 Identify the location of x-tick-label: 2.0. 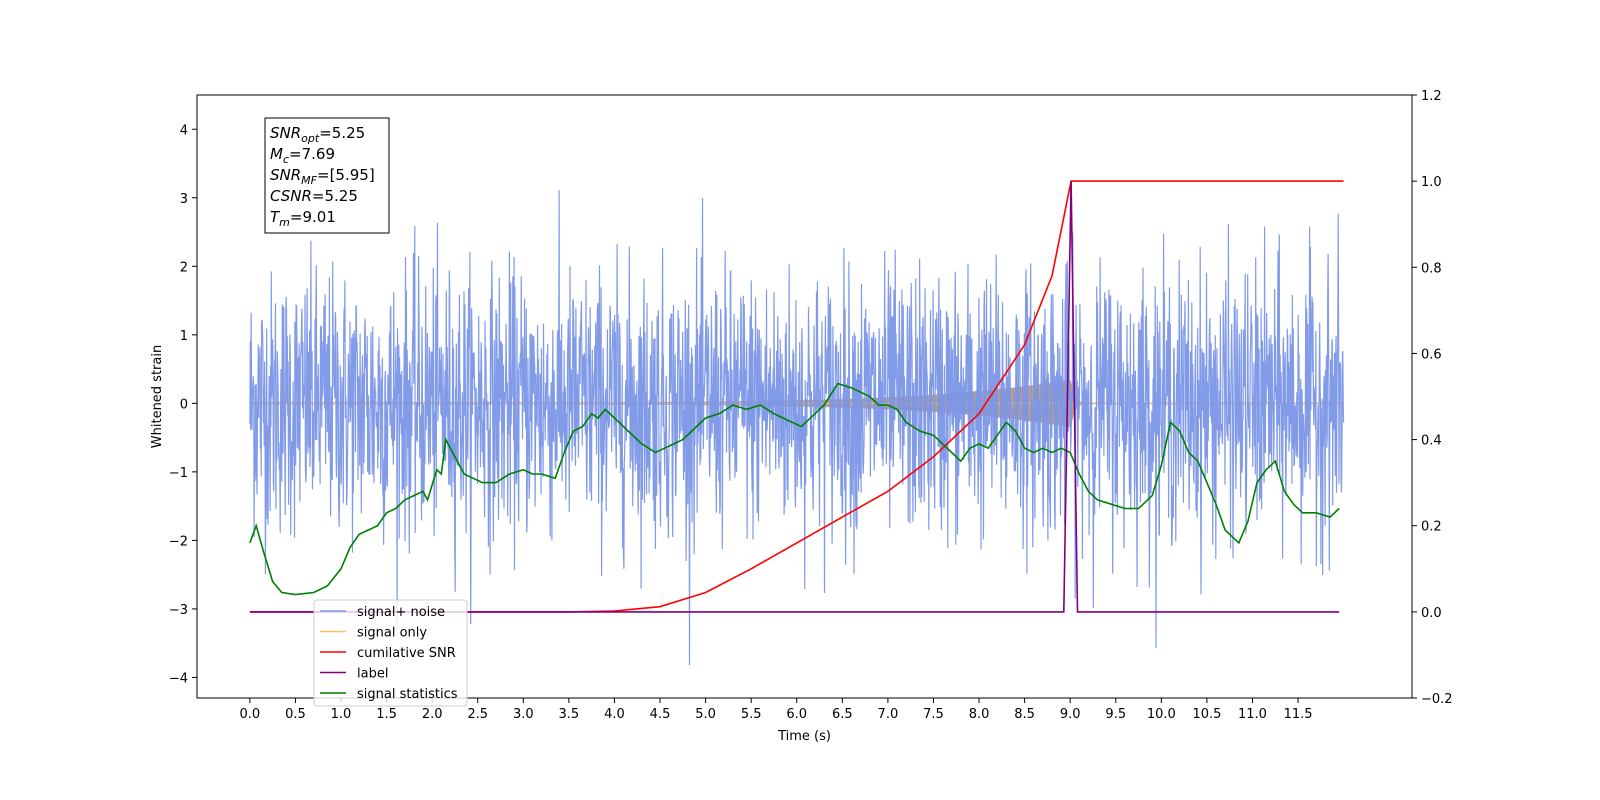
(432, 714).